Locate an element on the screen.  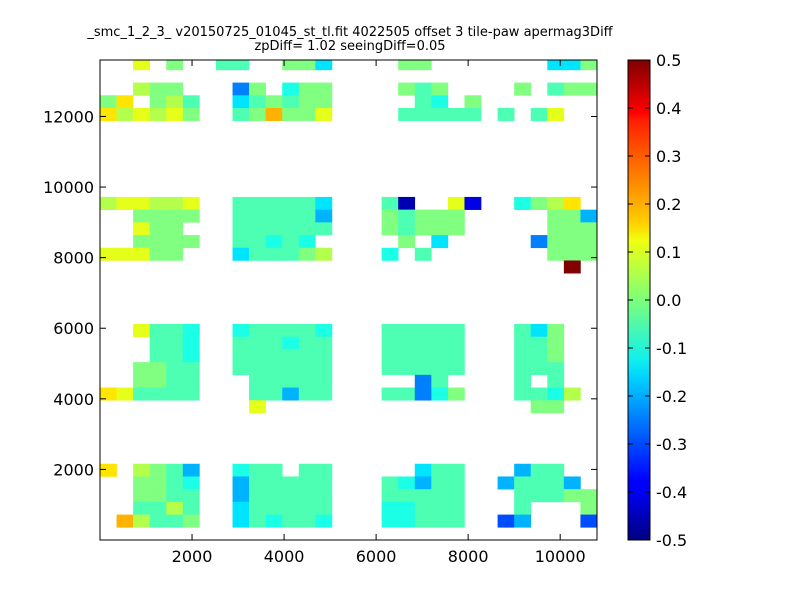
colorbar-tick-label: 0.0 is located at coordinates (668, 300).